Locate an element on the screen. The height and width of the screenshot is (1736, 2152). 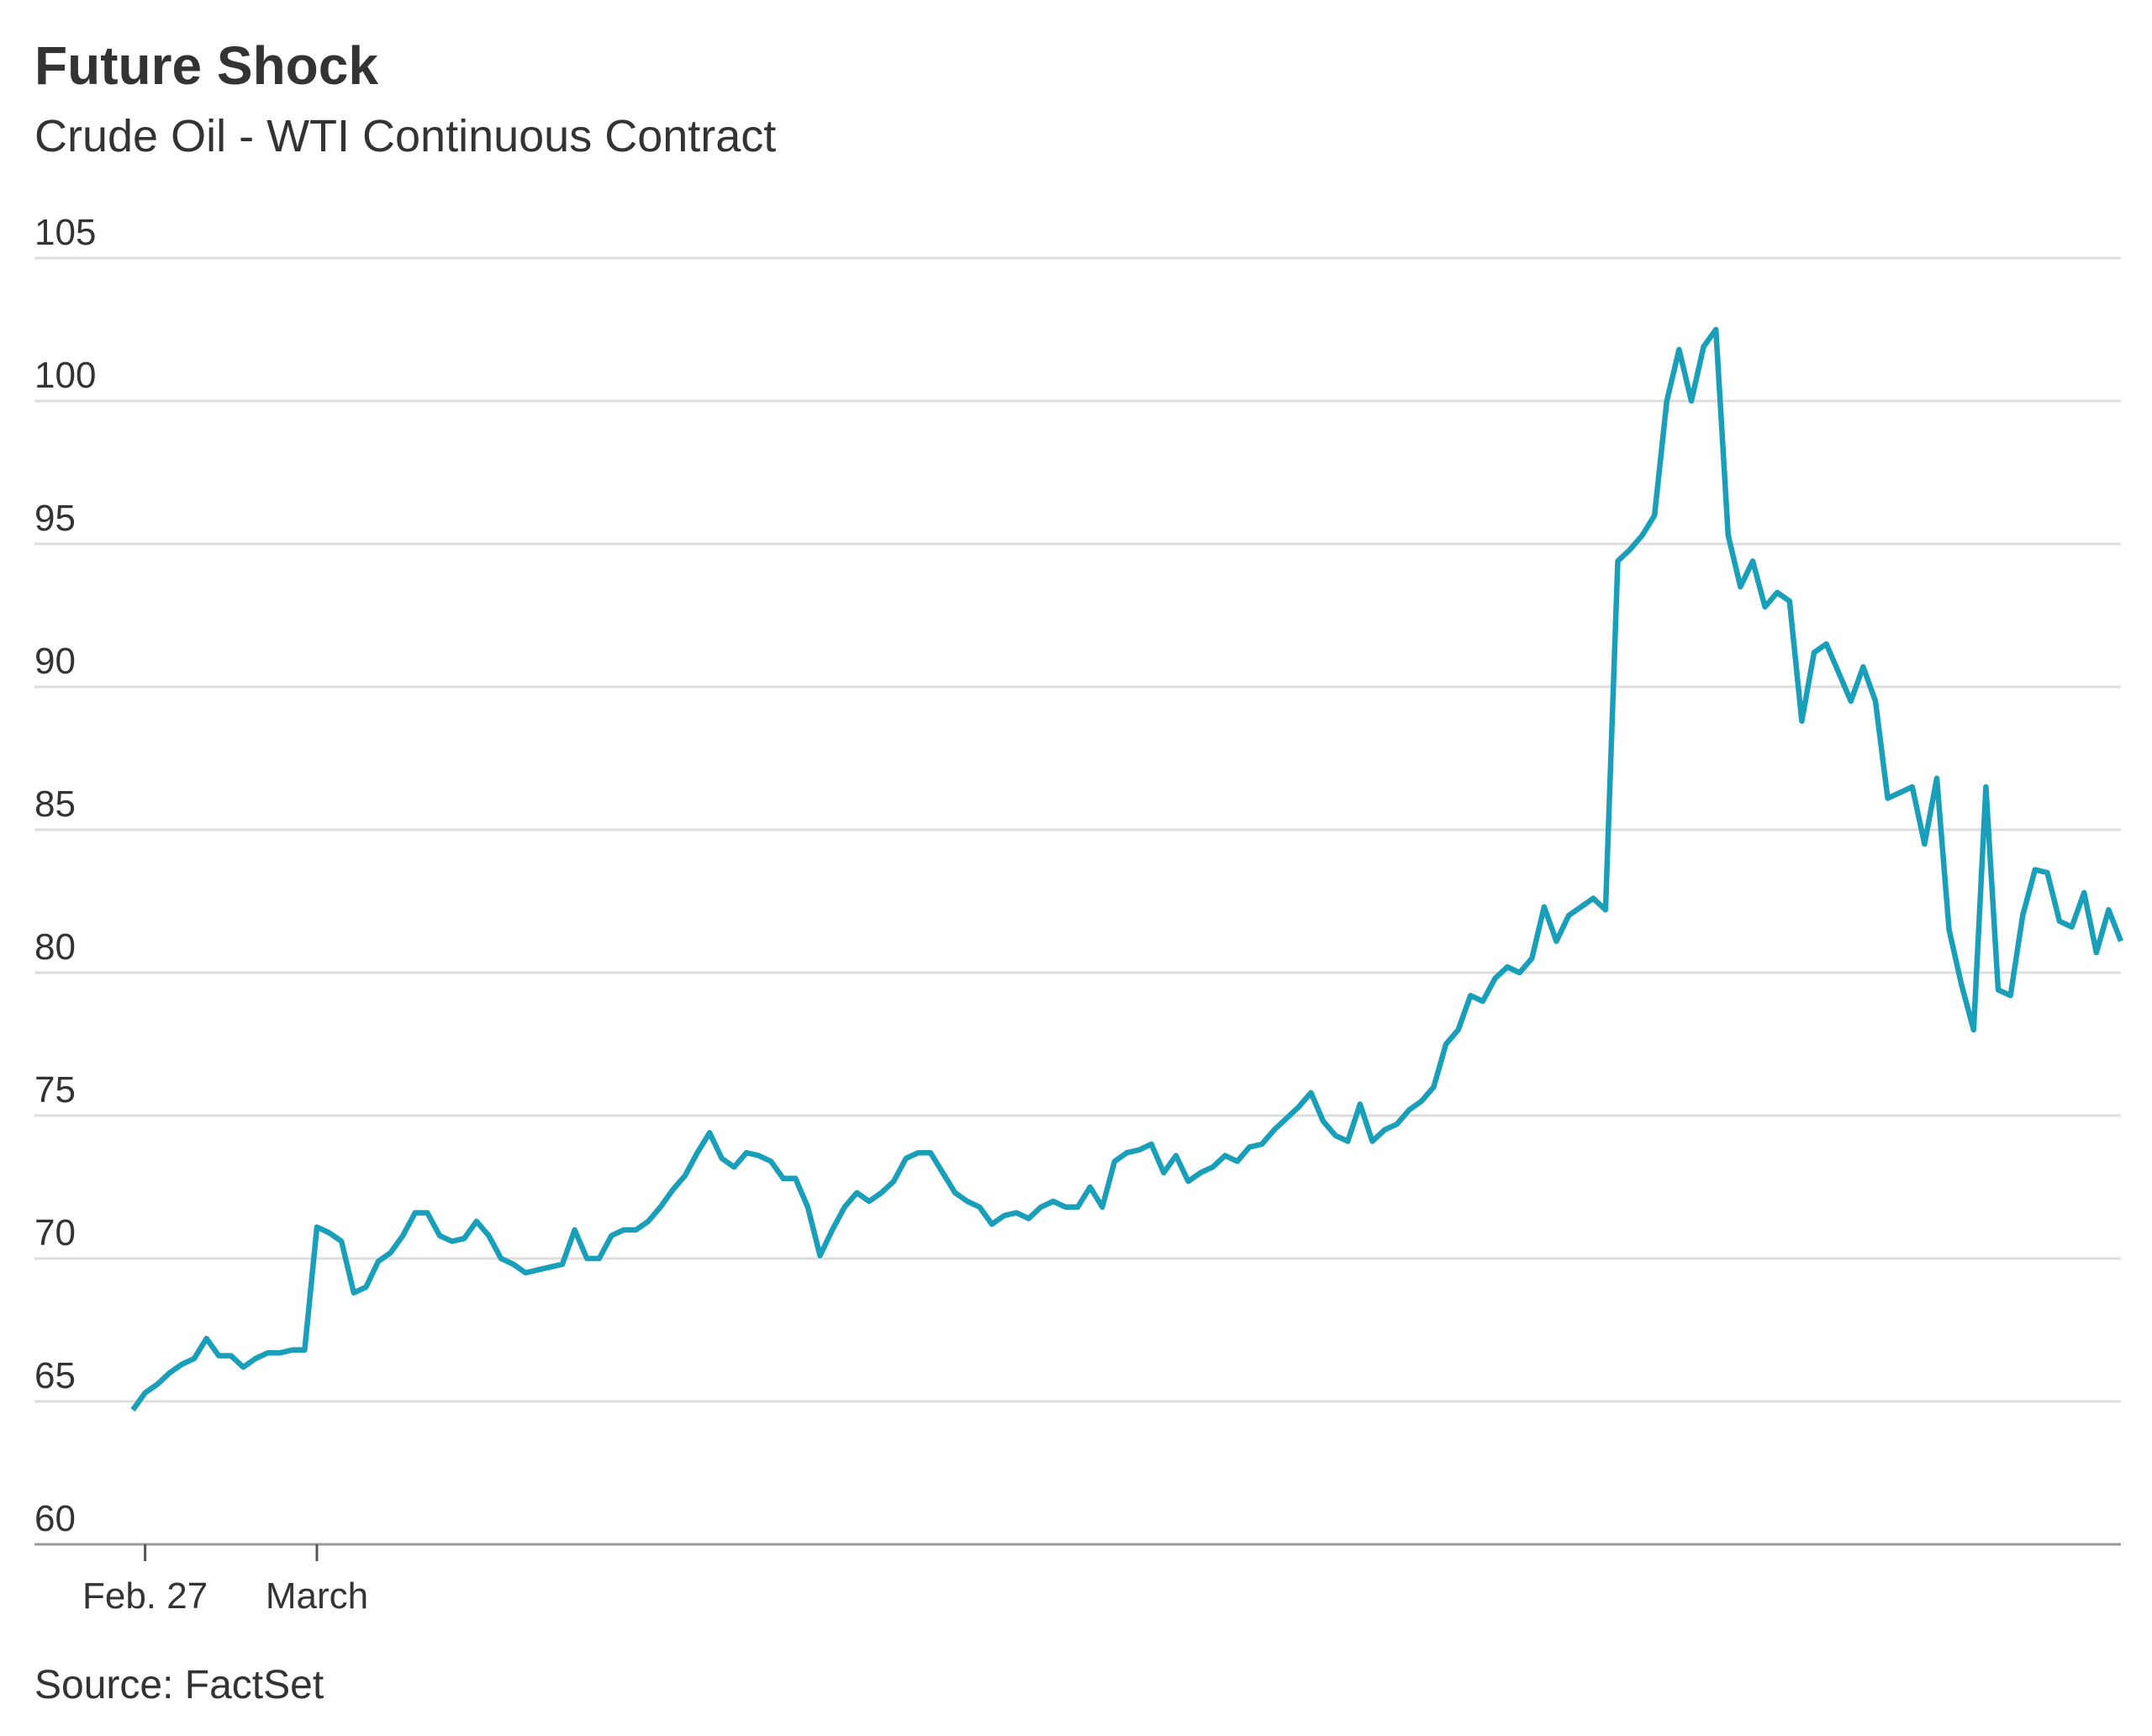
y-tick-label: 85 is located at coordinates (55, 804).